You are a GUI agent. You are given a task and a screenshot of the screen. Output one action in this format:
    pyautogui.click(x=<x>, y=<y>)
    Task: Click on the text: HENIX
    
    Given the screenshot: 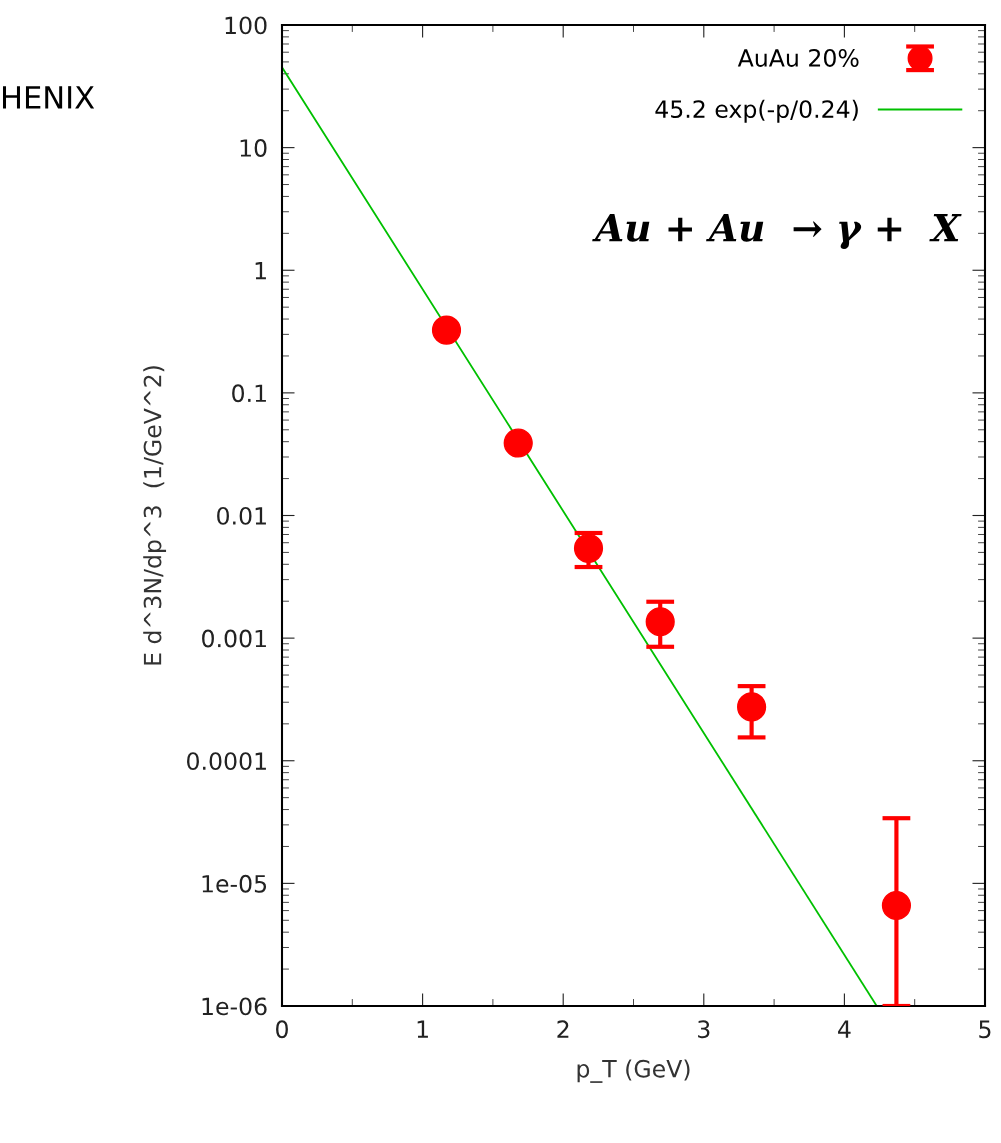 What is the action you would take?
    pyautogui.click(x=49, y=97)
    